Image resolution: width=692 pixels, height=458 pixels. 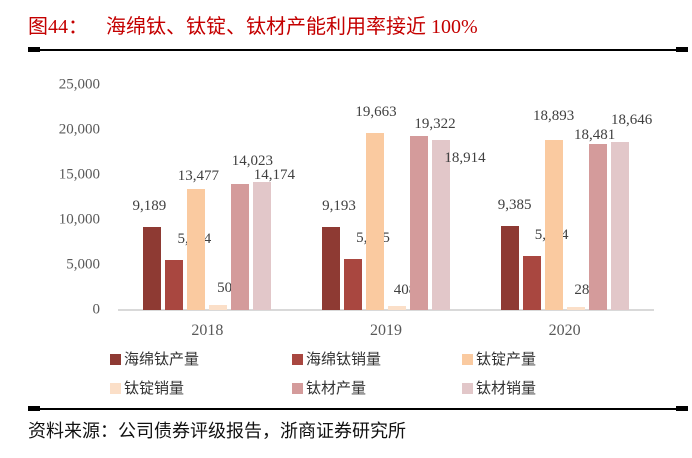 What do you see at coordinates (252, 160) in the screenshot?
I see `bar-value-label: 14,023` at bounding box center [252, 160].